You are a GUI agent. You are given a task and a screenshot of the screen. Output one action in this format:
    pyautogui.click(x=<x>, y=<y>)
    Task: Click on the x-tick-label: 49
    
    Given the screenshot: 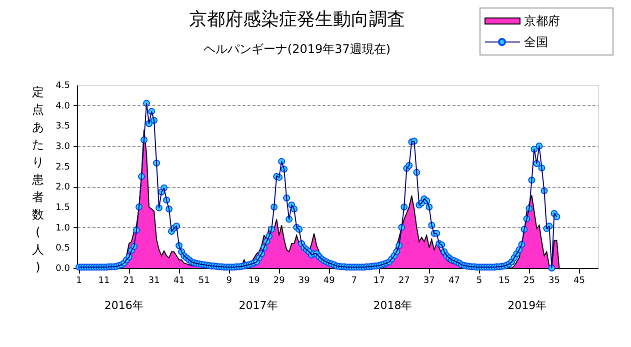 What is the action you would take?
    pyautogui.click(x=329, y=281)
    